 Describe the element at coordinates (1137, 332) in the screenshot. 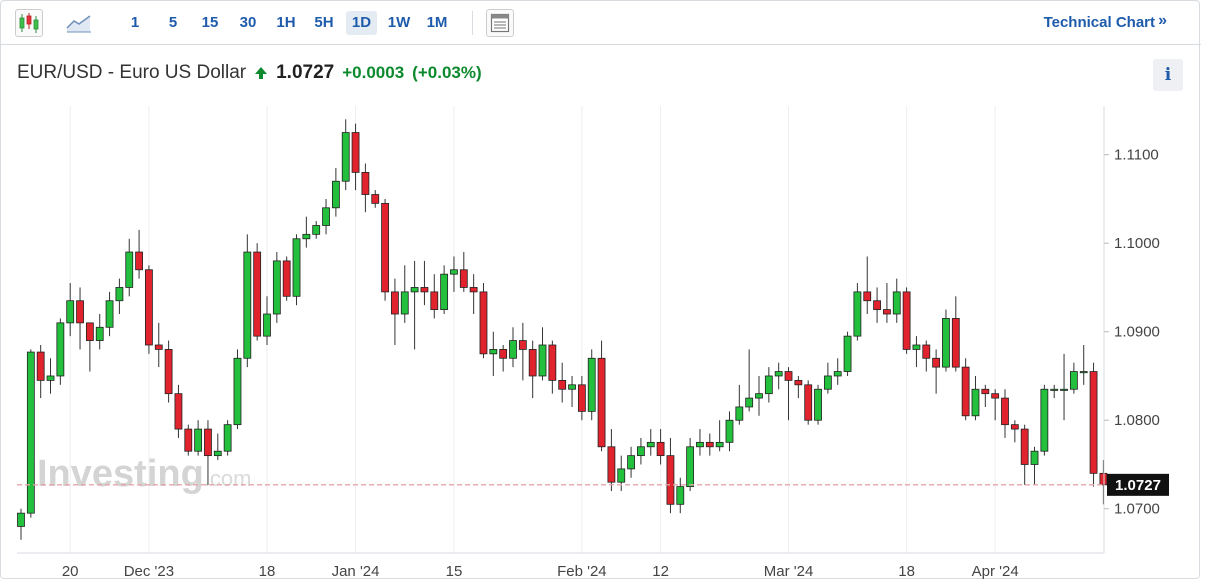

I see `y-tick-label: 1.0900` at that location.